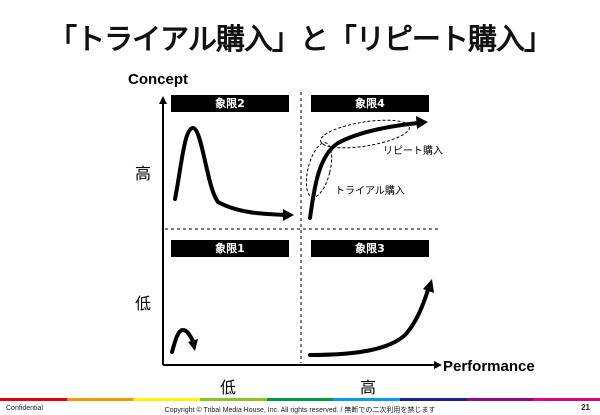 This screenshot has height=415, width=600. What do you see at coordinates (288, 215) in the screenshot?
I see `curve-q2-arrowhead` at bounding box center [288, 215].